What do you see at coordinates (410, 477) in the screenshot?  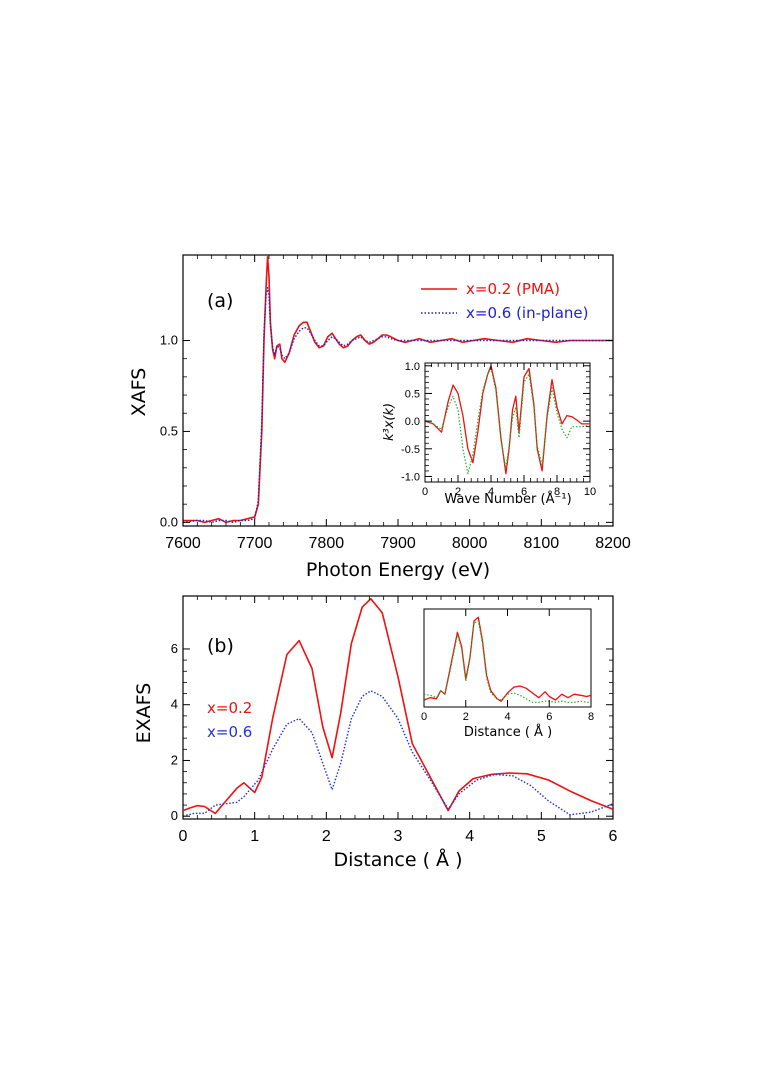 I see `y-tick-label: -1.0` at bounding box center [410, 477].